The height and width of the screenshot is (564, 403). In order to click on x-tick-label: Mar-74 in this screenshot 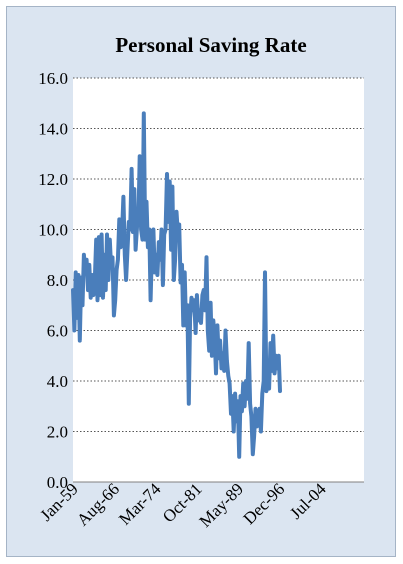, I will do `click(140, 504)`.